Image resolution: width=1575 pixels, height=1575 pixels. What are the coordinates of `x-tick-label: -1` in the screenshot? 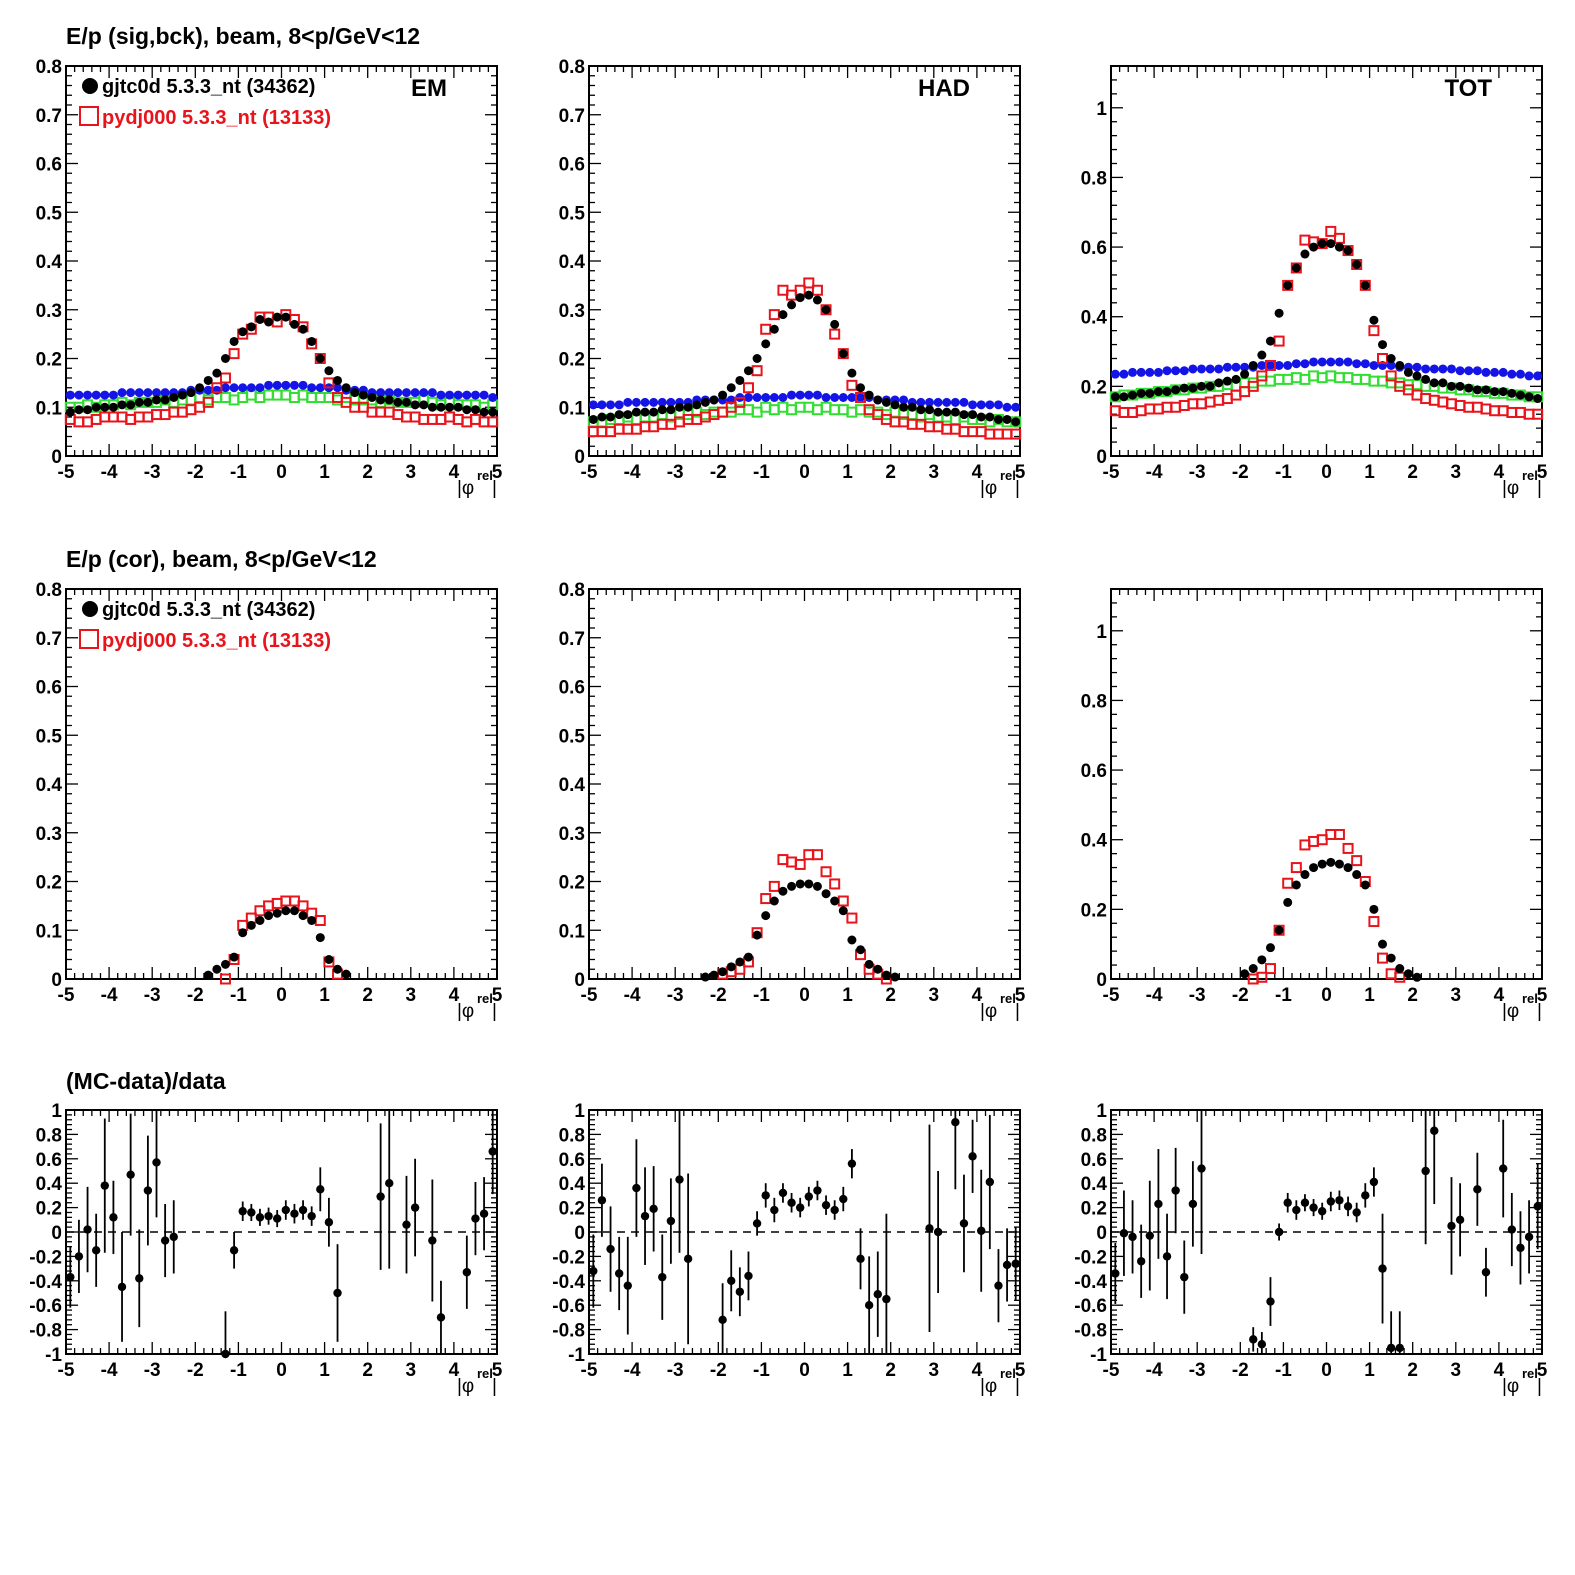 It's located at (761, 472).